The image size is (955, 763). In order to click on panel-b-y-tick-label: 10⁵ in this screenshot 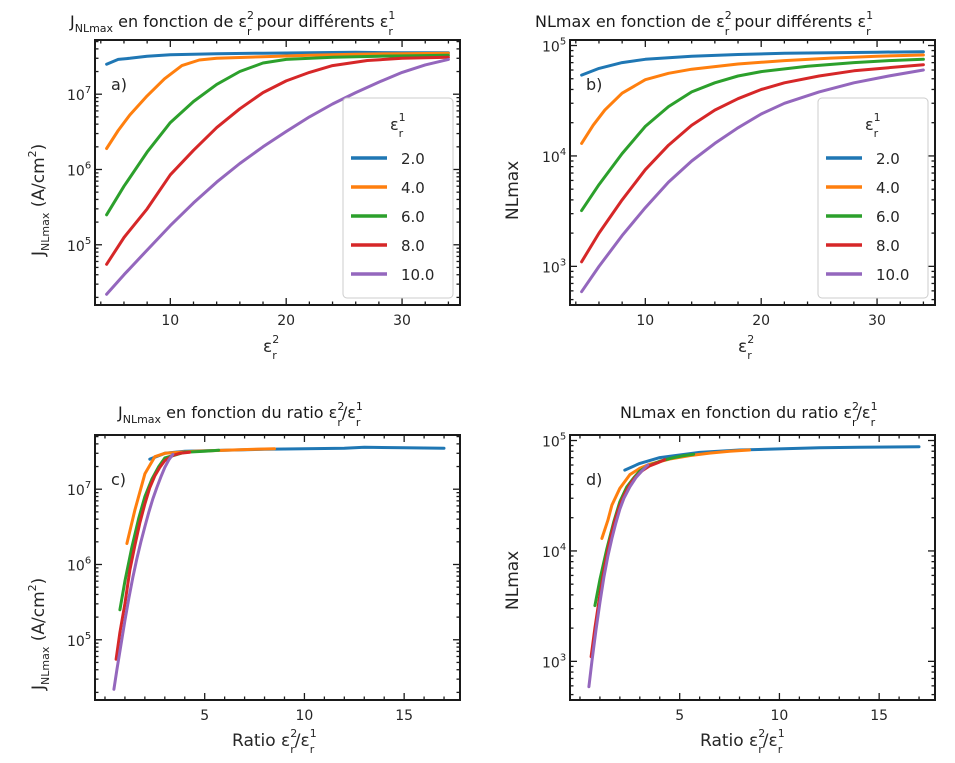, I will do `click(554, 46)`.